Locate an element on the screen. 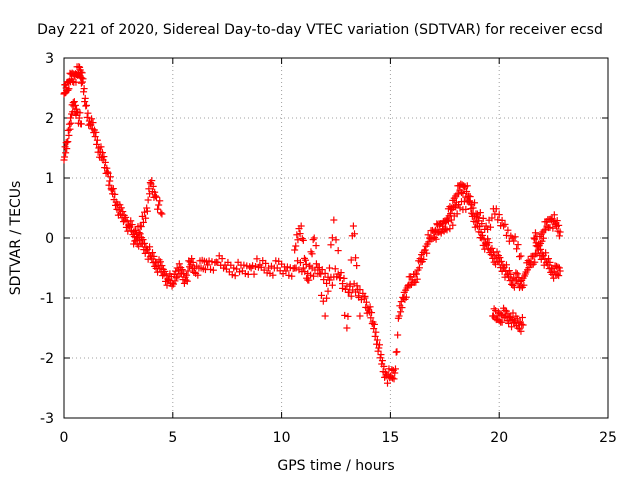  x-tick-label: 5 is located at coordinates (172, 438).